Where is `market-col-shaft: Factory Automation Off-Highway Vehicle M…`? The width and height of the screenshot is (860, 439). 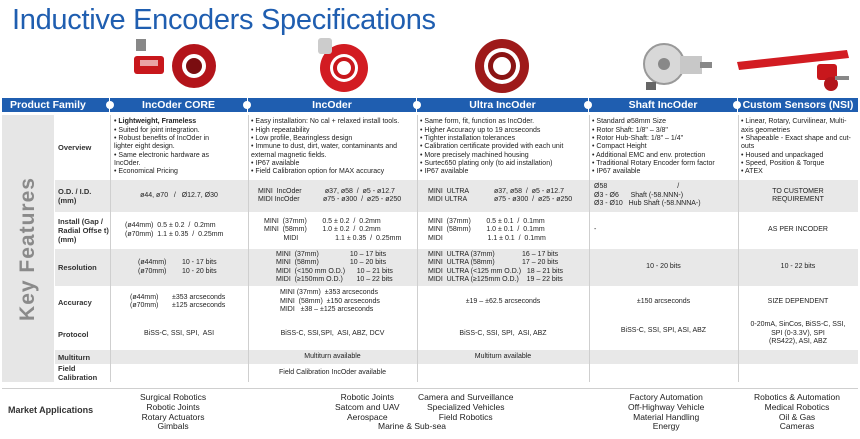 market-col-shaft: Factory Automation Off-Highway Vehicle M… is located at coordinates (666, 412).